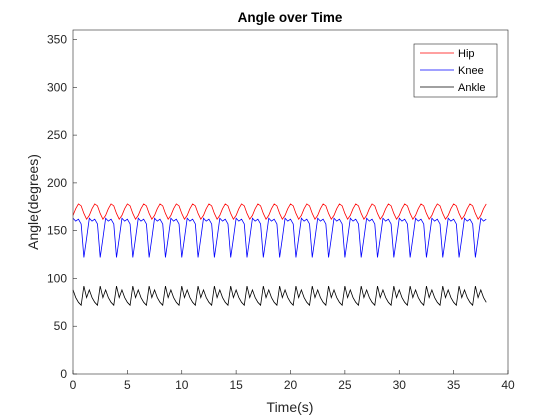  Describe the element at coordinates (472, 88) in the screenshot. I see `legend-label: Ankle` at that location.